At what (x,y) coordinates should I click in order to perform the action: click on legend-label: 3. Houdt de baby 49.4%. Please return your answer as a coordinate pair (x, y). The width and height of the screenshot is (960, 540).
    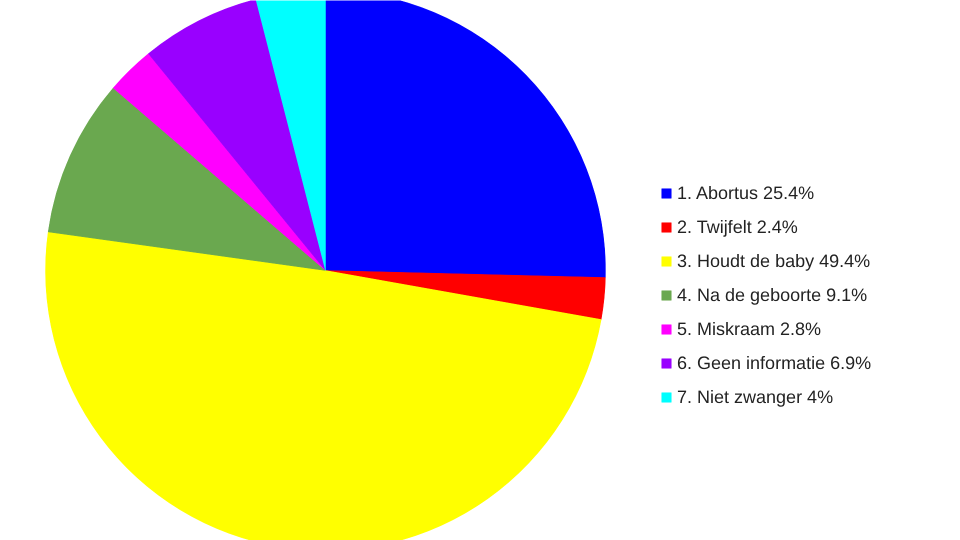
    Looking at the image, I should click on (773, 261).